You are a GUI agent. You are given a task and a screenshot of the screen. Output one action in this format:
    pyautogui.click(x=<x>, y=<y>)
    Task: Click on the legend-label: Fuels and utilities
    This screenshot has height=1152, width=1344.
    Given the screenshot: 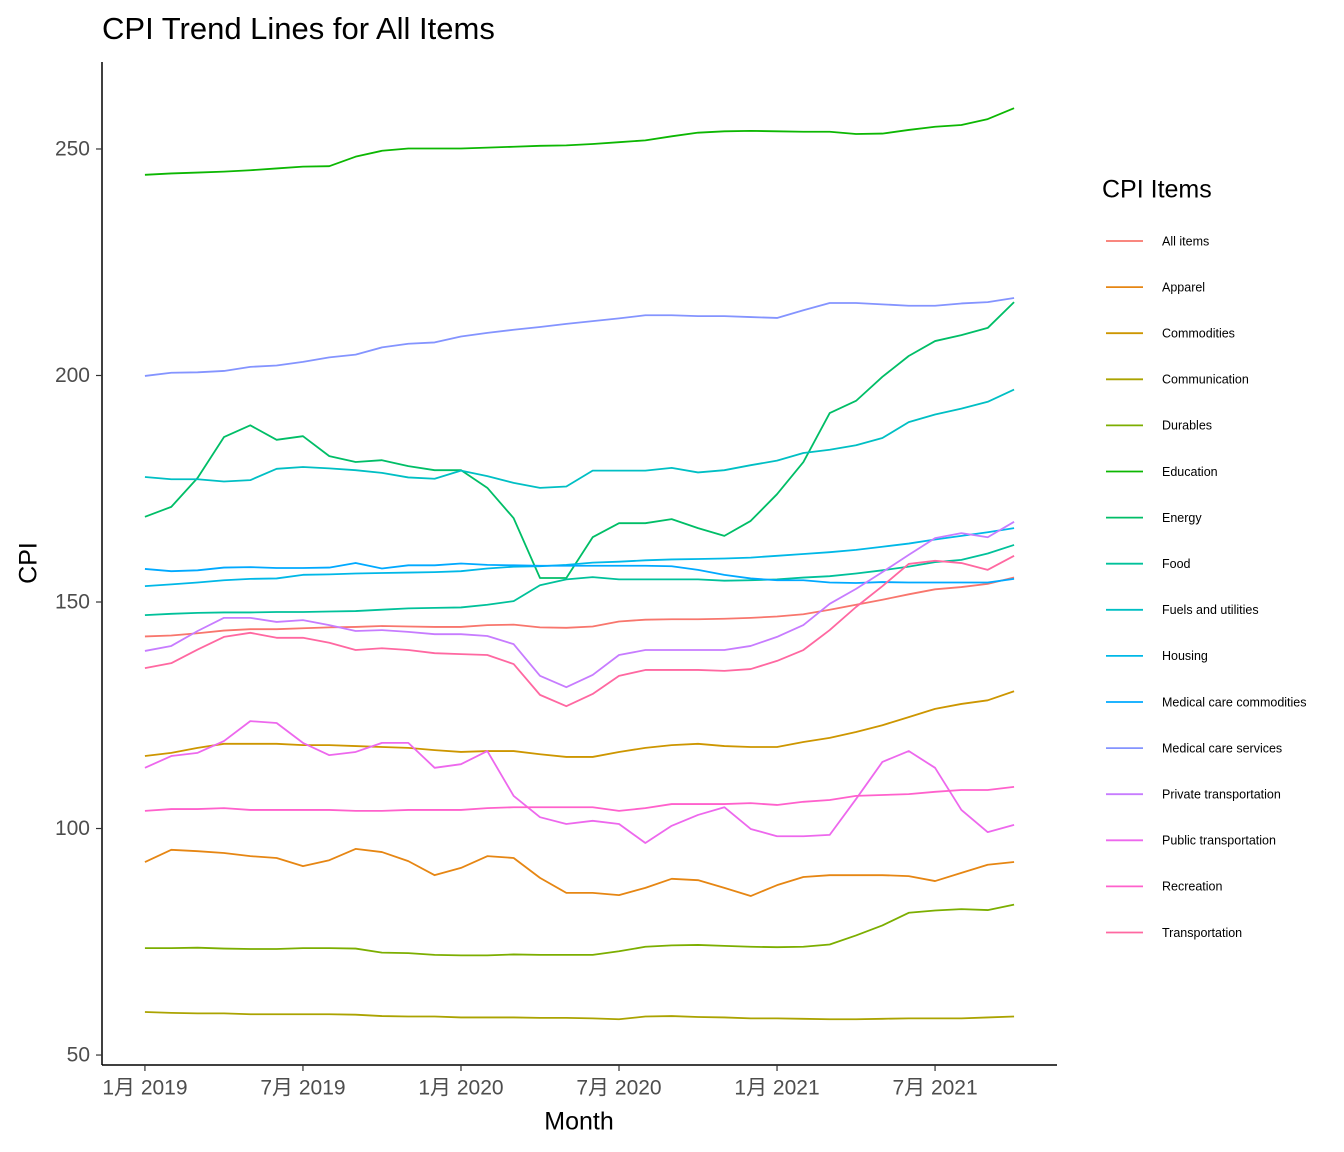 What is the action you would take?
    pyautogui.click(x=1210, y=610)
    